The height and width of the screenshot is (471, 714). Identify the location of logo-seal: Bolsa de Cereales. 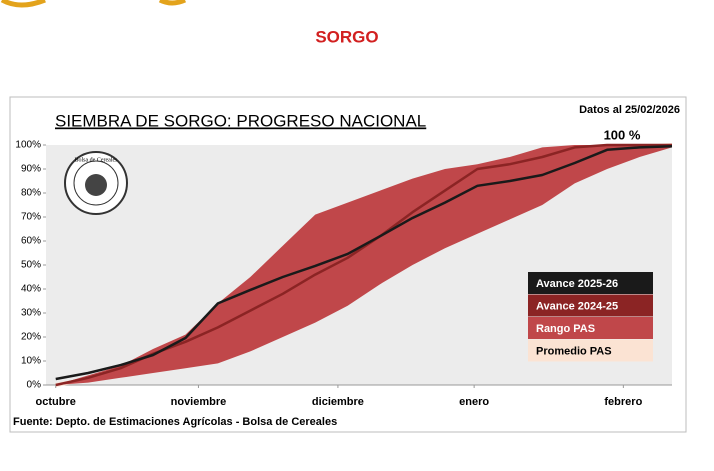
(96, 183).